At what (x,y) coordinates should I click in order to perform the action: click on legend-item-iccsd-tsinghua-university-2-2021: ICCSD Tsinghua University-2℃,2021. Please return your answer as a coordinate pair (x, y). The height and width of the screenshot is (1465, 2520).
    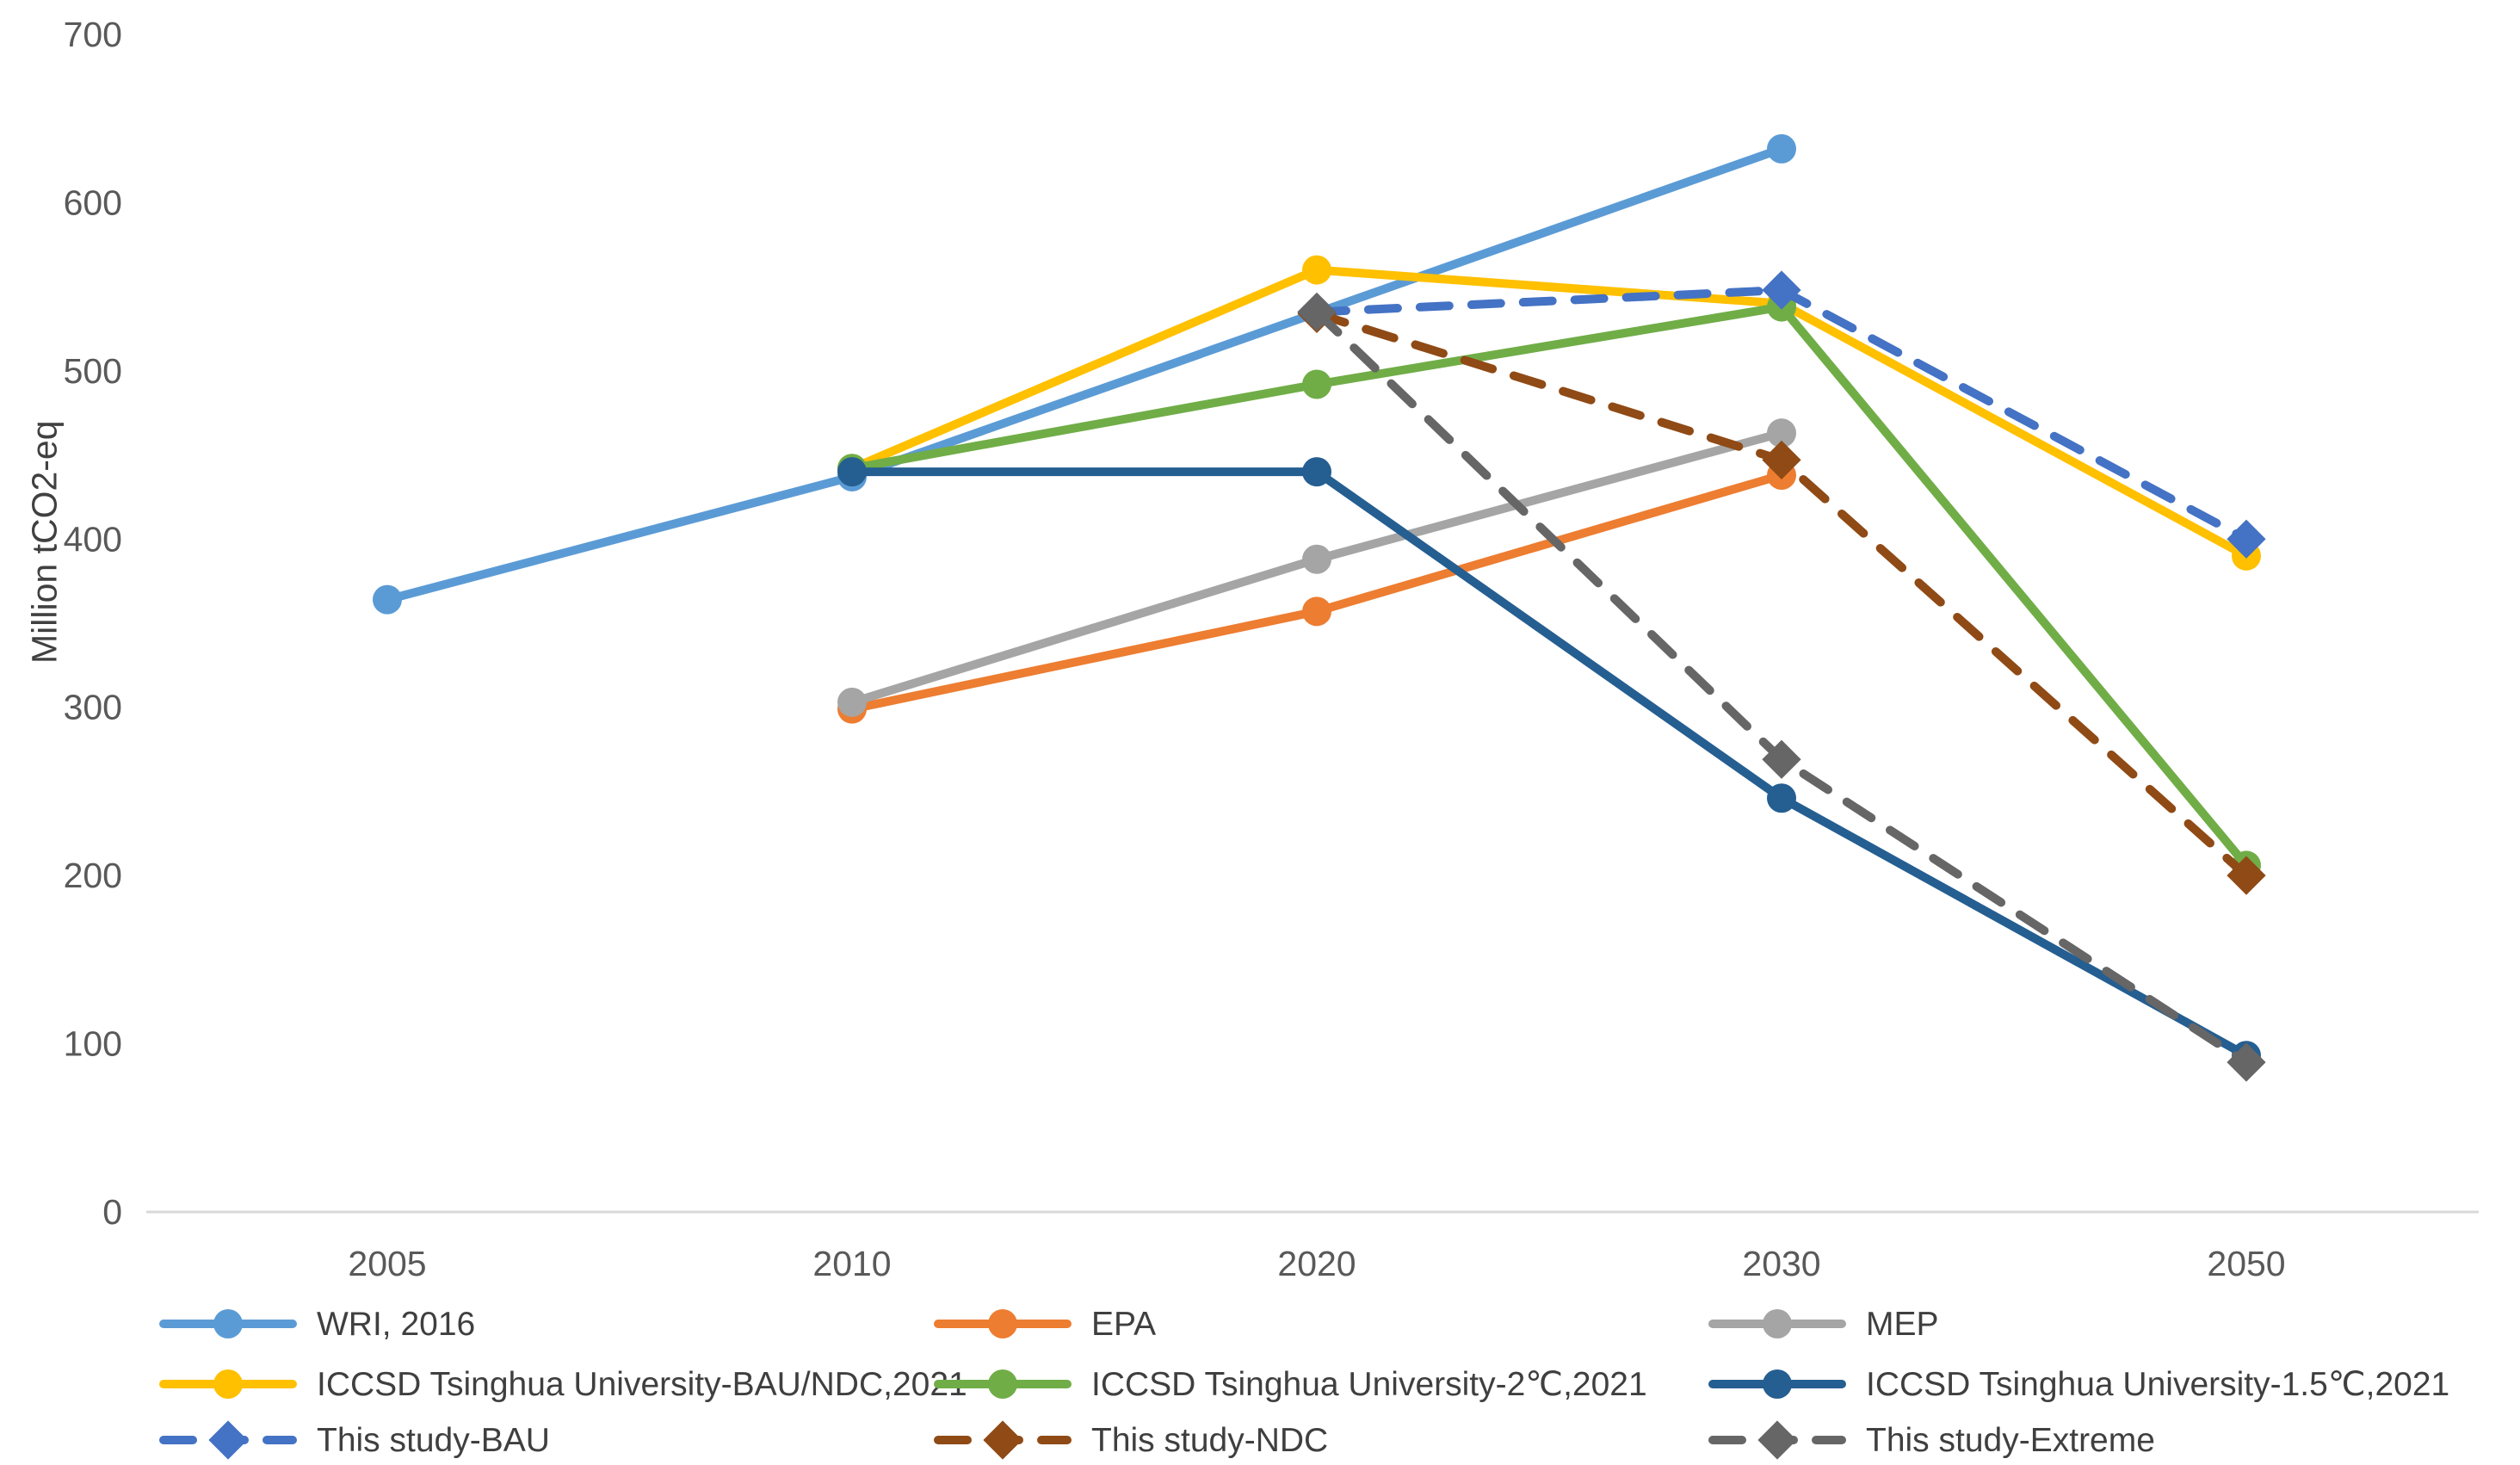
    Looking at the image, I should click on (1291, 1385).